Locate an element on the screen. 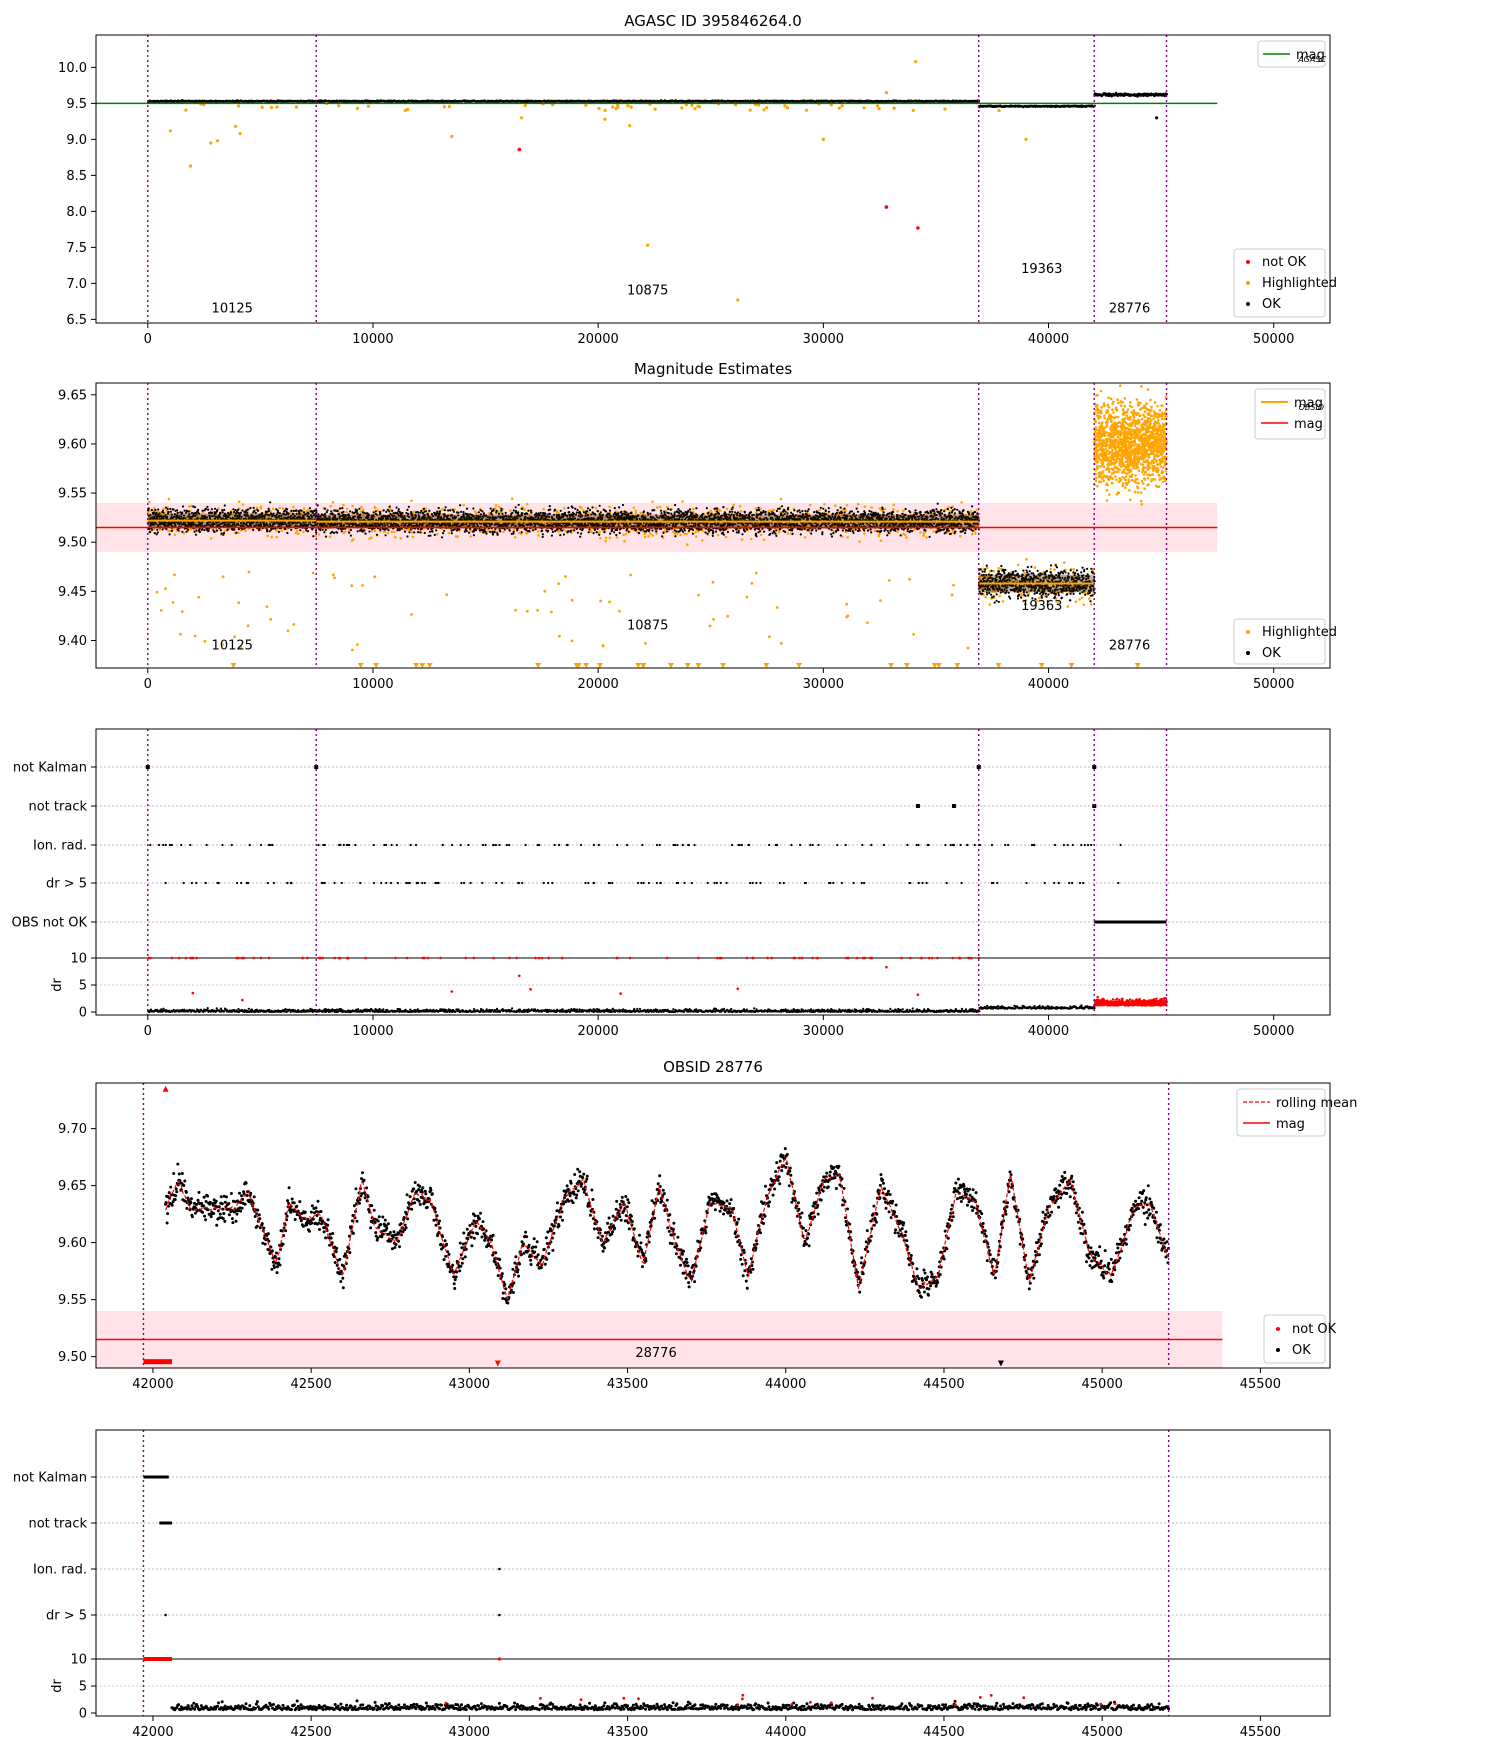  obsid-label: 28776 is located at coordinates (1129, 309).